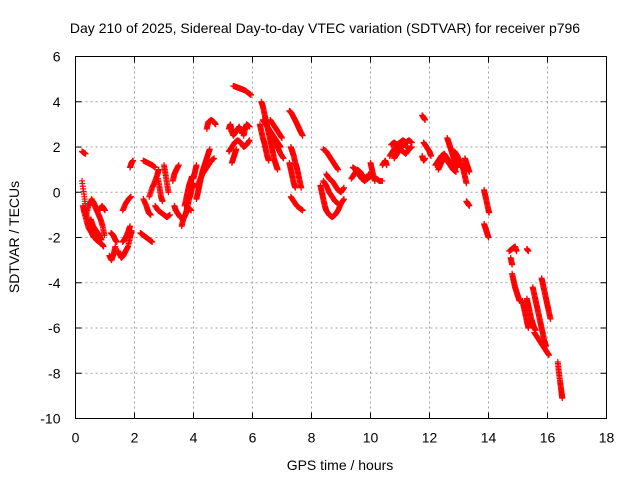 This screenshot has height=480, width=640. Describe the element at coordinates (430, 438) in the screenshot. I see `x-tick-label: 12` at that location.